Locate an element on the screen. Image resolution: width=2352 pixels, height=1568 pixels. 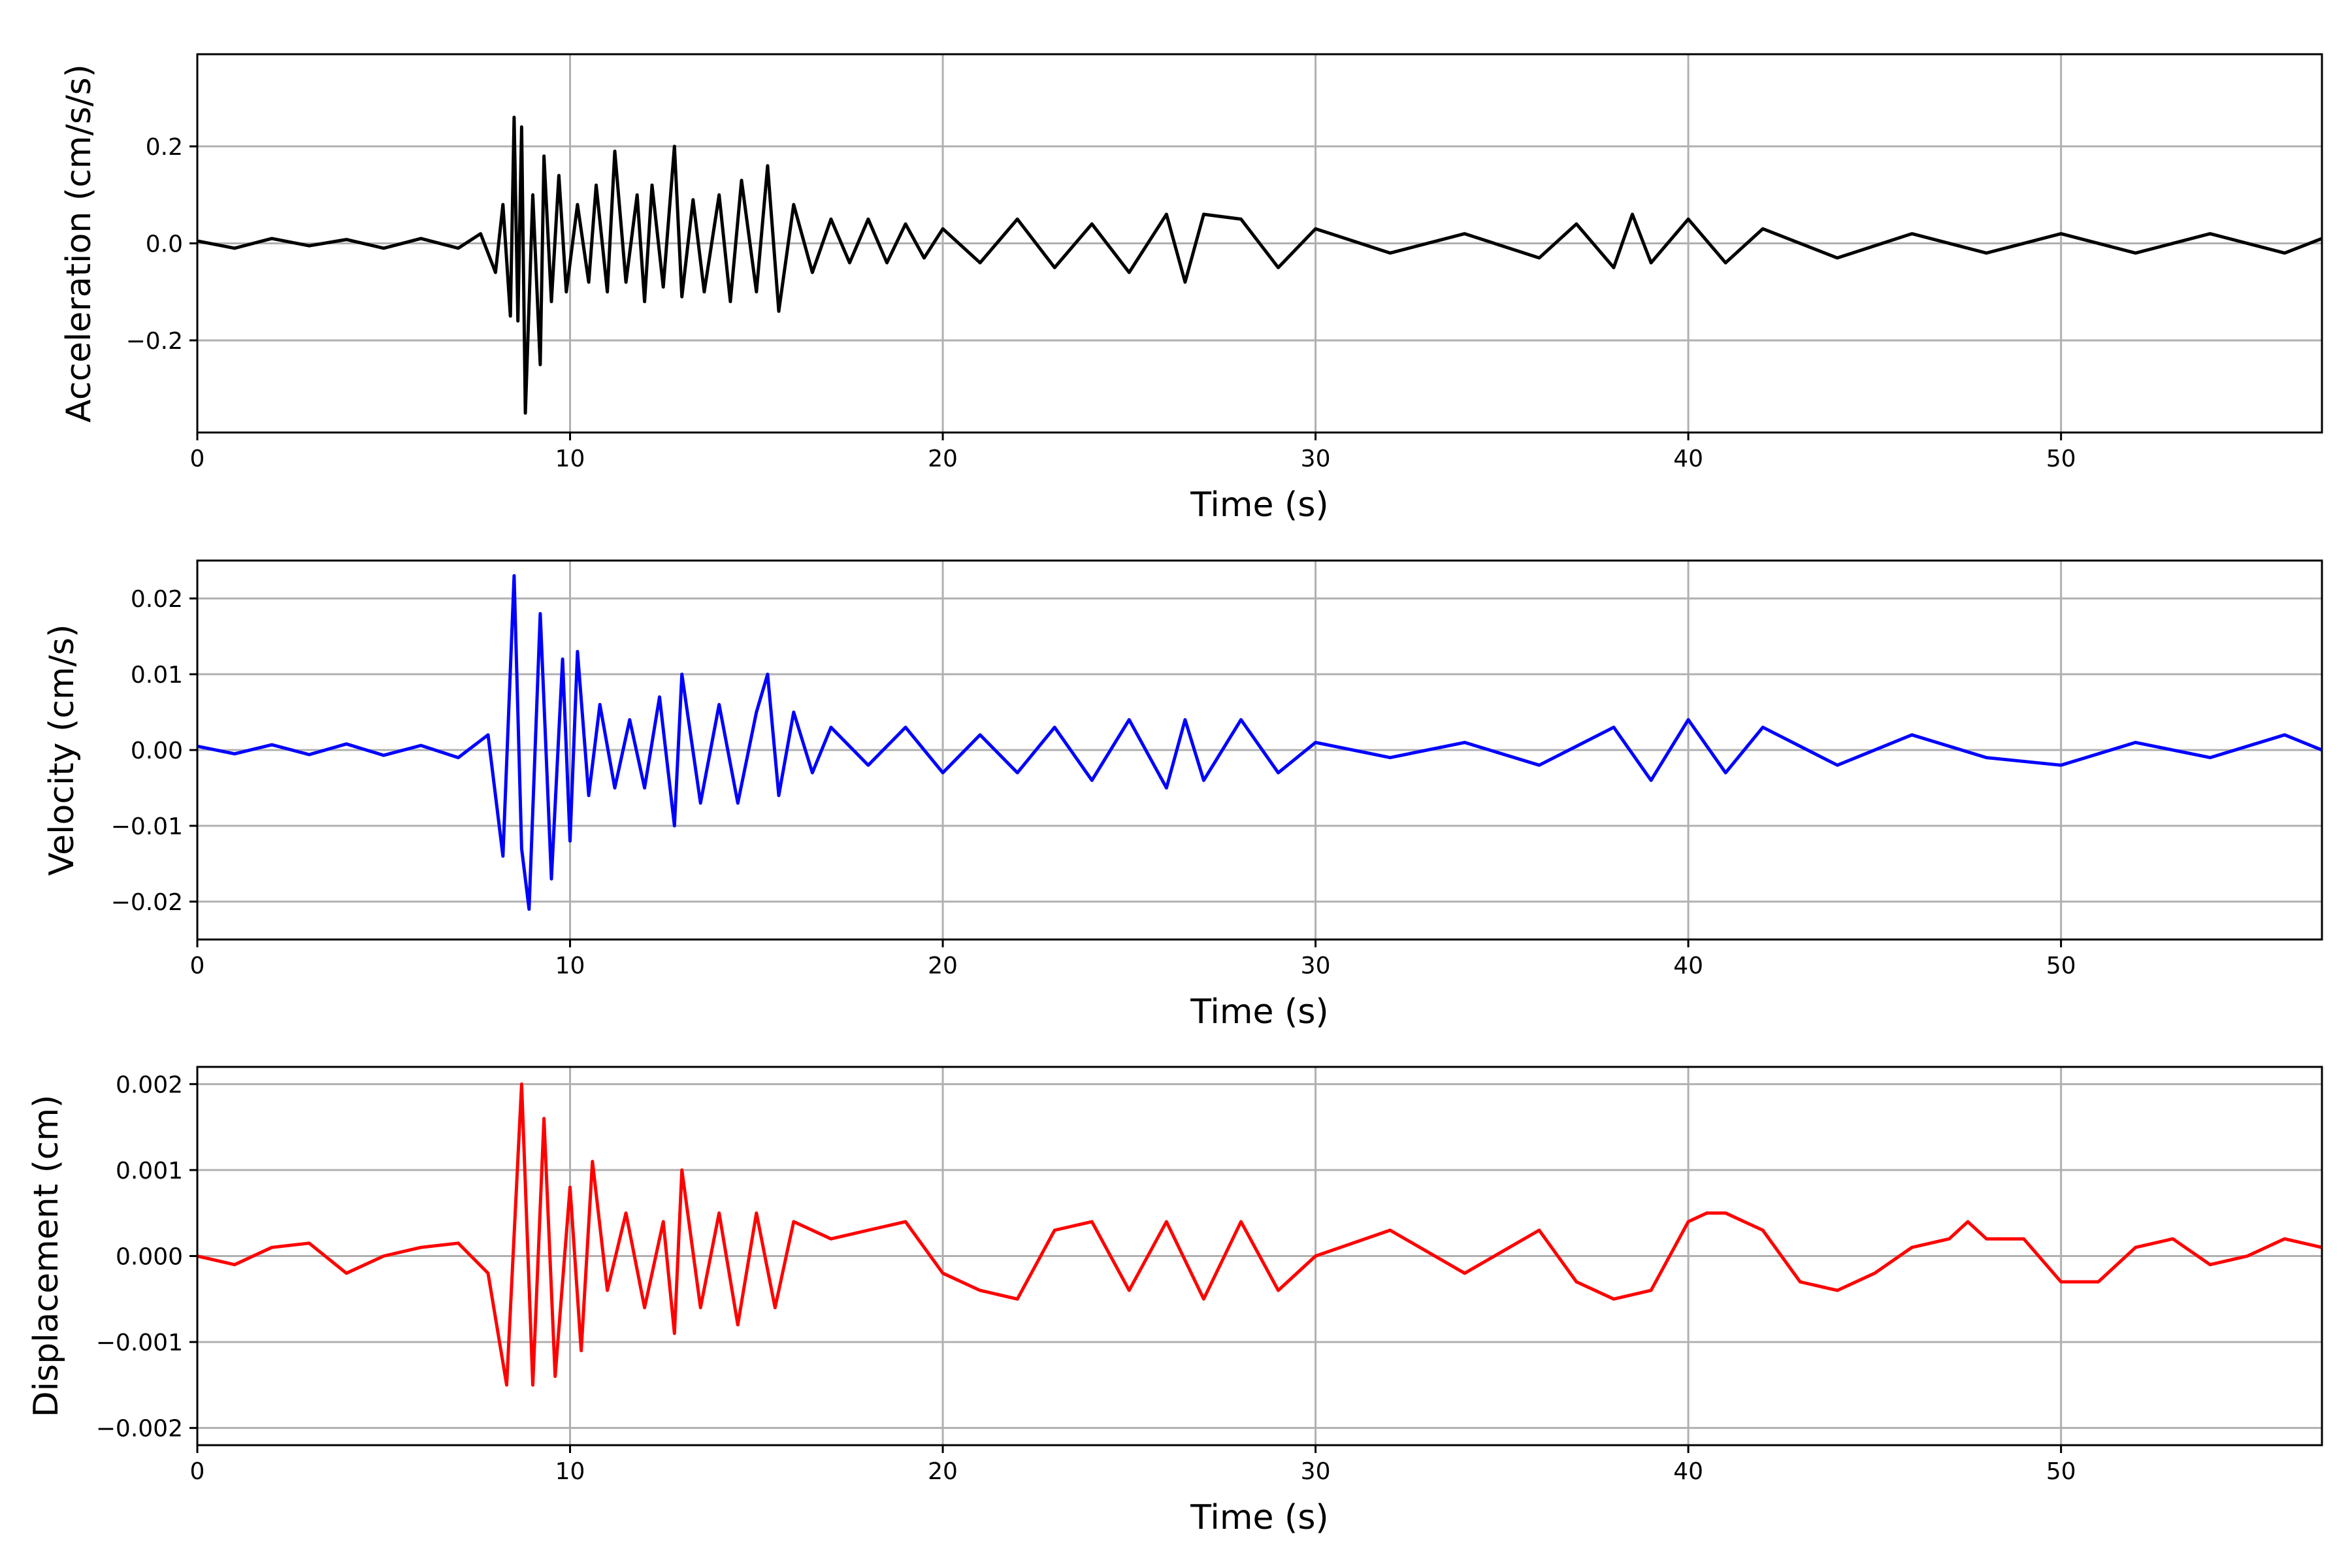
acceleration-x-tick-label: 10 is located at coordinates (570, 459).